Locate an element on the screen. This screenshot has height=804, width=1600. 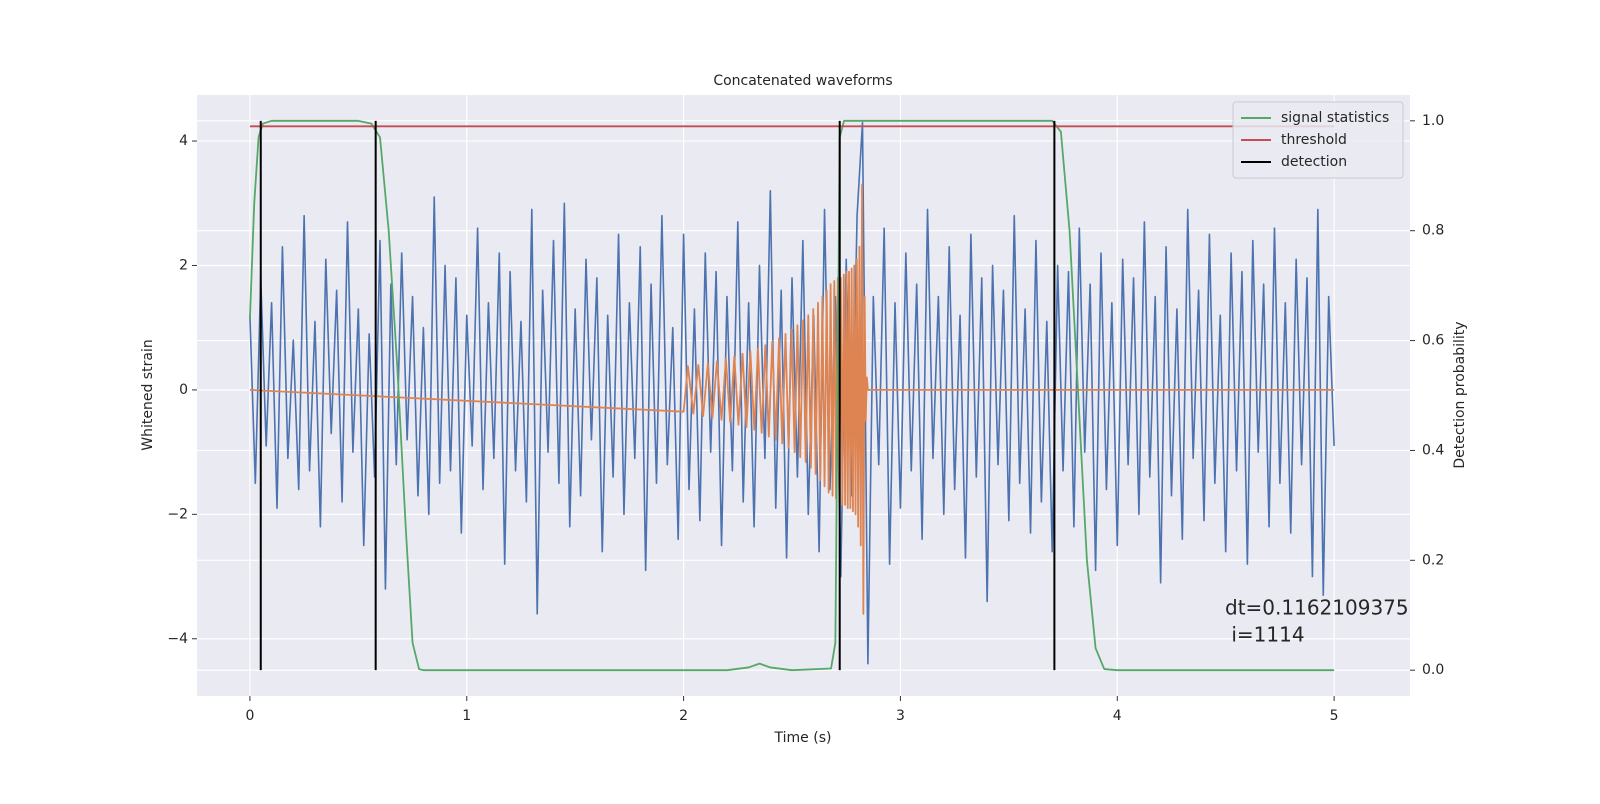
legend is located at coordinates (1318, 140).